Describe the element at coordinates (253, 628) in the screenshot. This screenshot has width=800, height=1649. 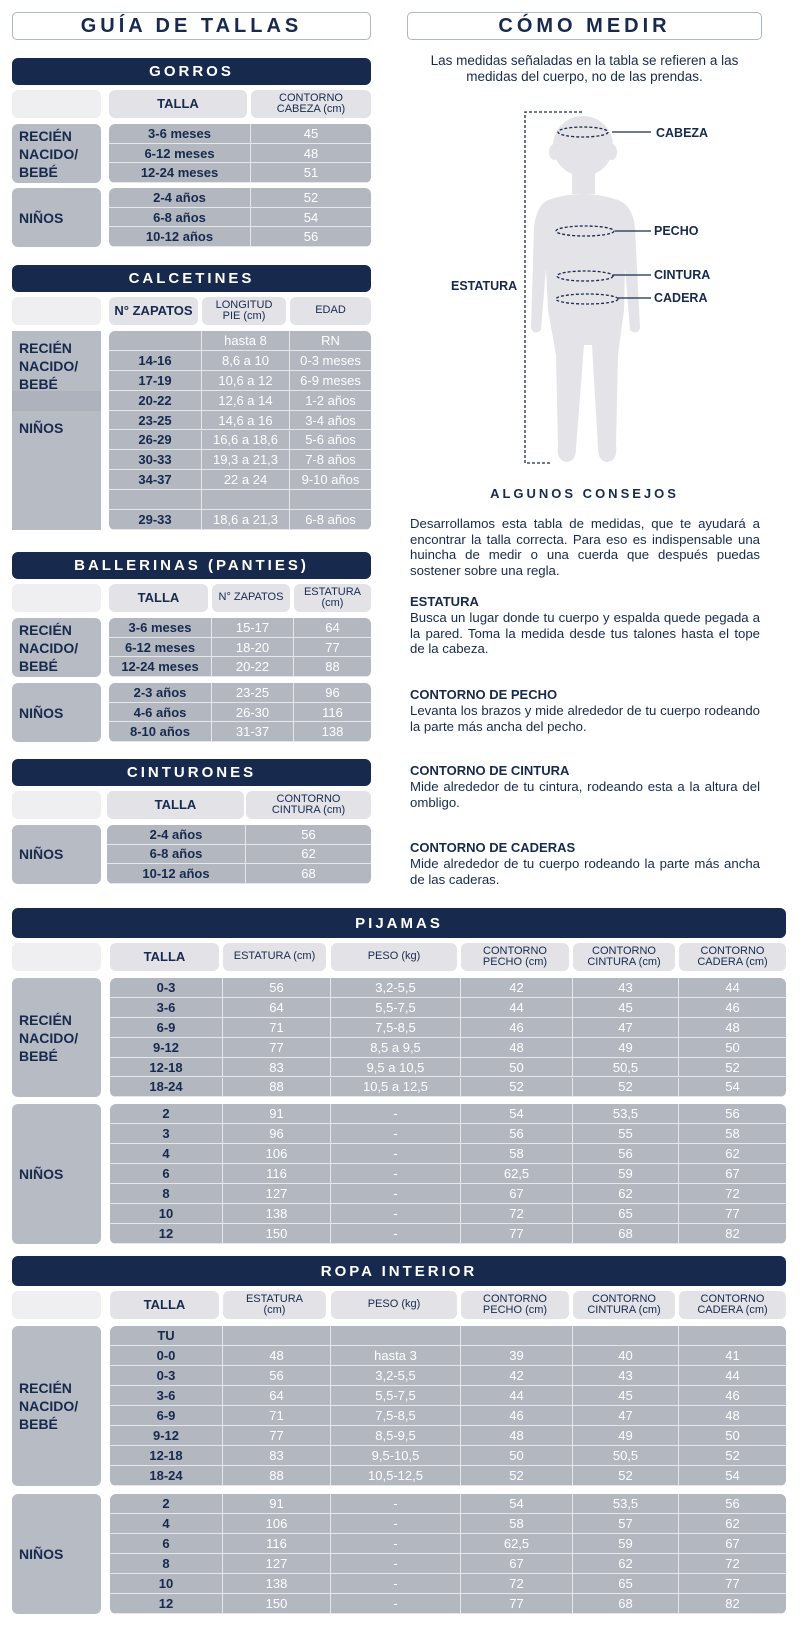
I see `value-cell: 15-17` at that location.